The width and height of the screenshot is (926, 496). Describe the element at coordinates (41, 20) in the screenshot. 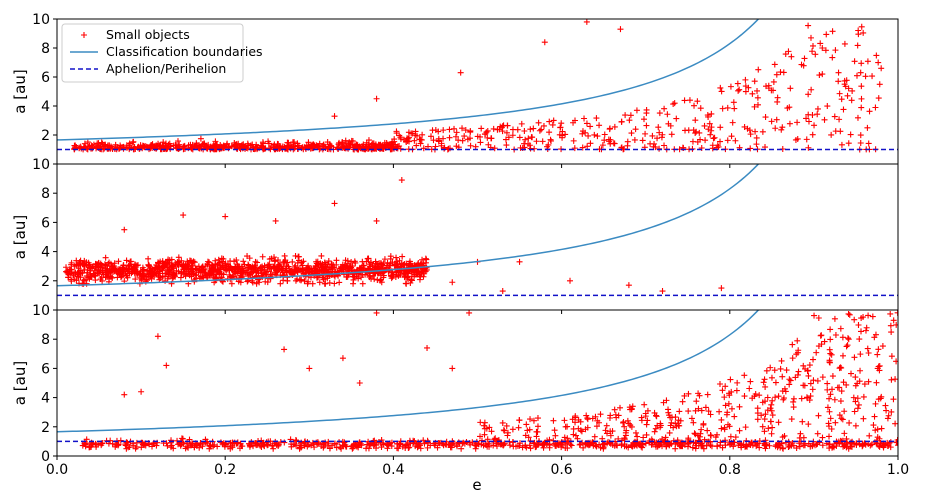

I see `y-tick-label: 10` at that location.